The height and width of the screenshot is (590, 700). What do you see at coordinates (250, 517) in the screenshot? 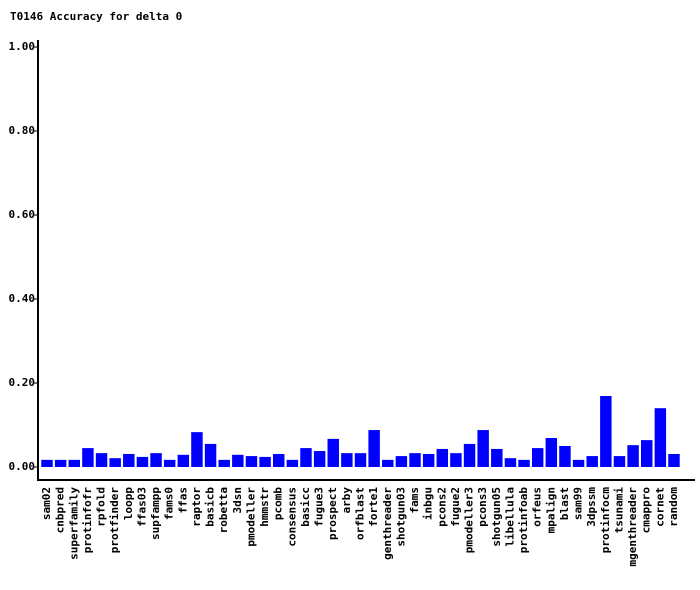
I see `x-tick-label: pmodeller` at bounding box center [250, 517].